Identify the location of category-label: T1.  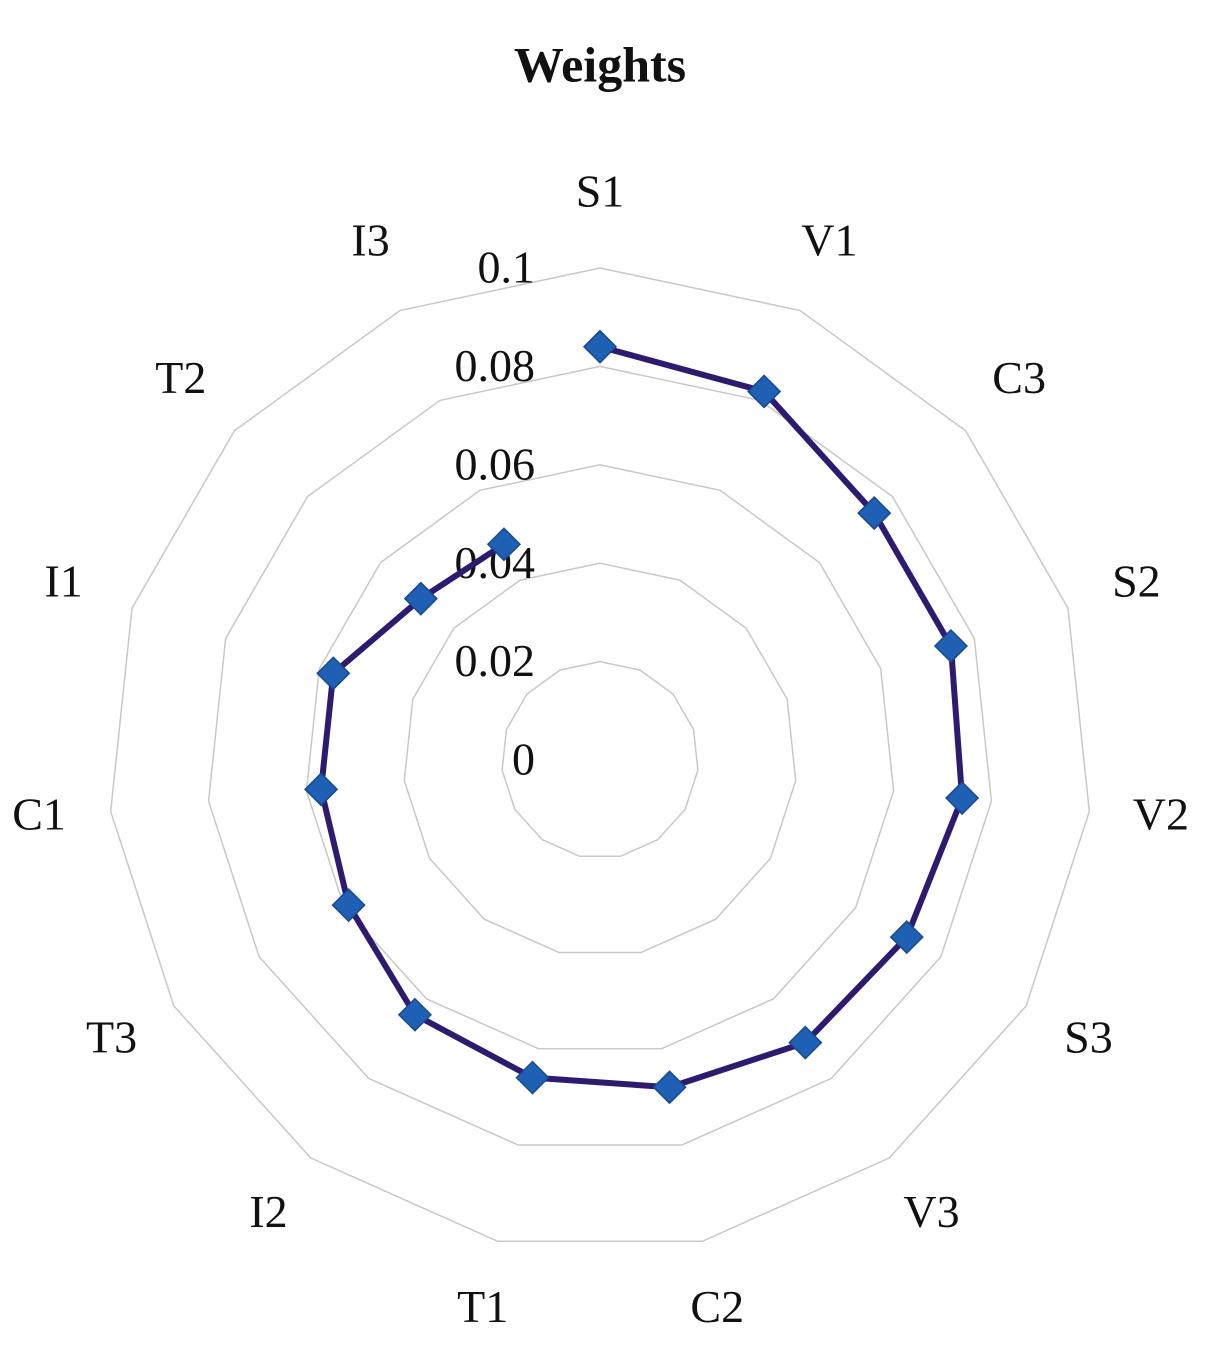
(482, 1306).